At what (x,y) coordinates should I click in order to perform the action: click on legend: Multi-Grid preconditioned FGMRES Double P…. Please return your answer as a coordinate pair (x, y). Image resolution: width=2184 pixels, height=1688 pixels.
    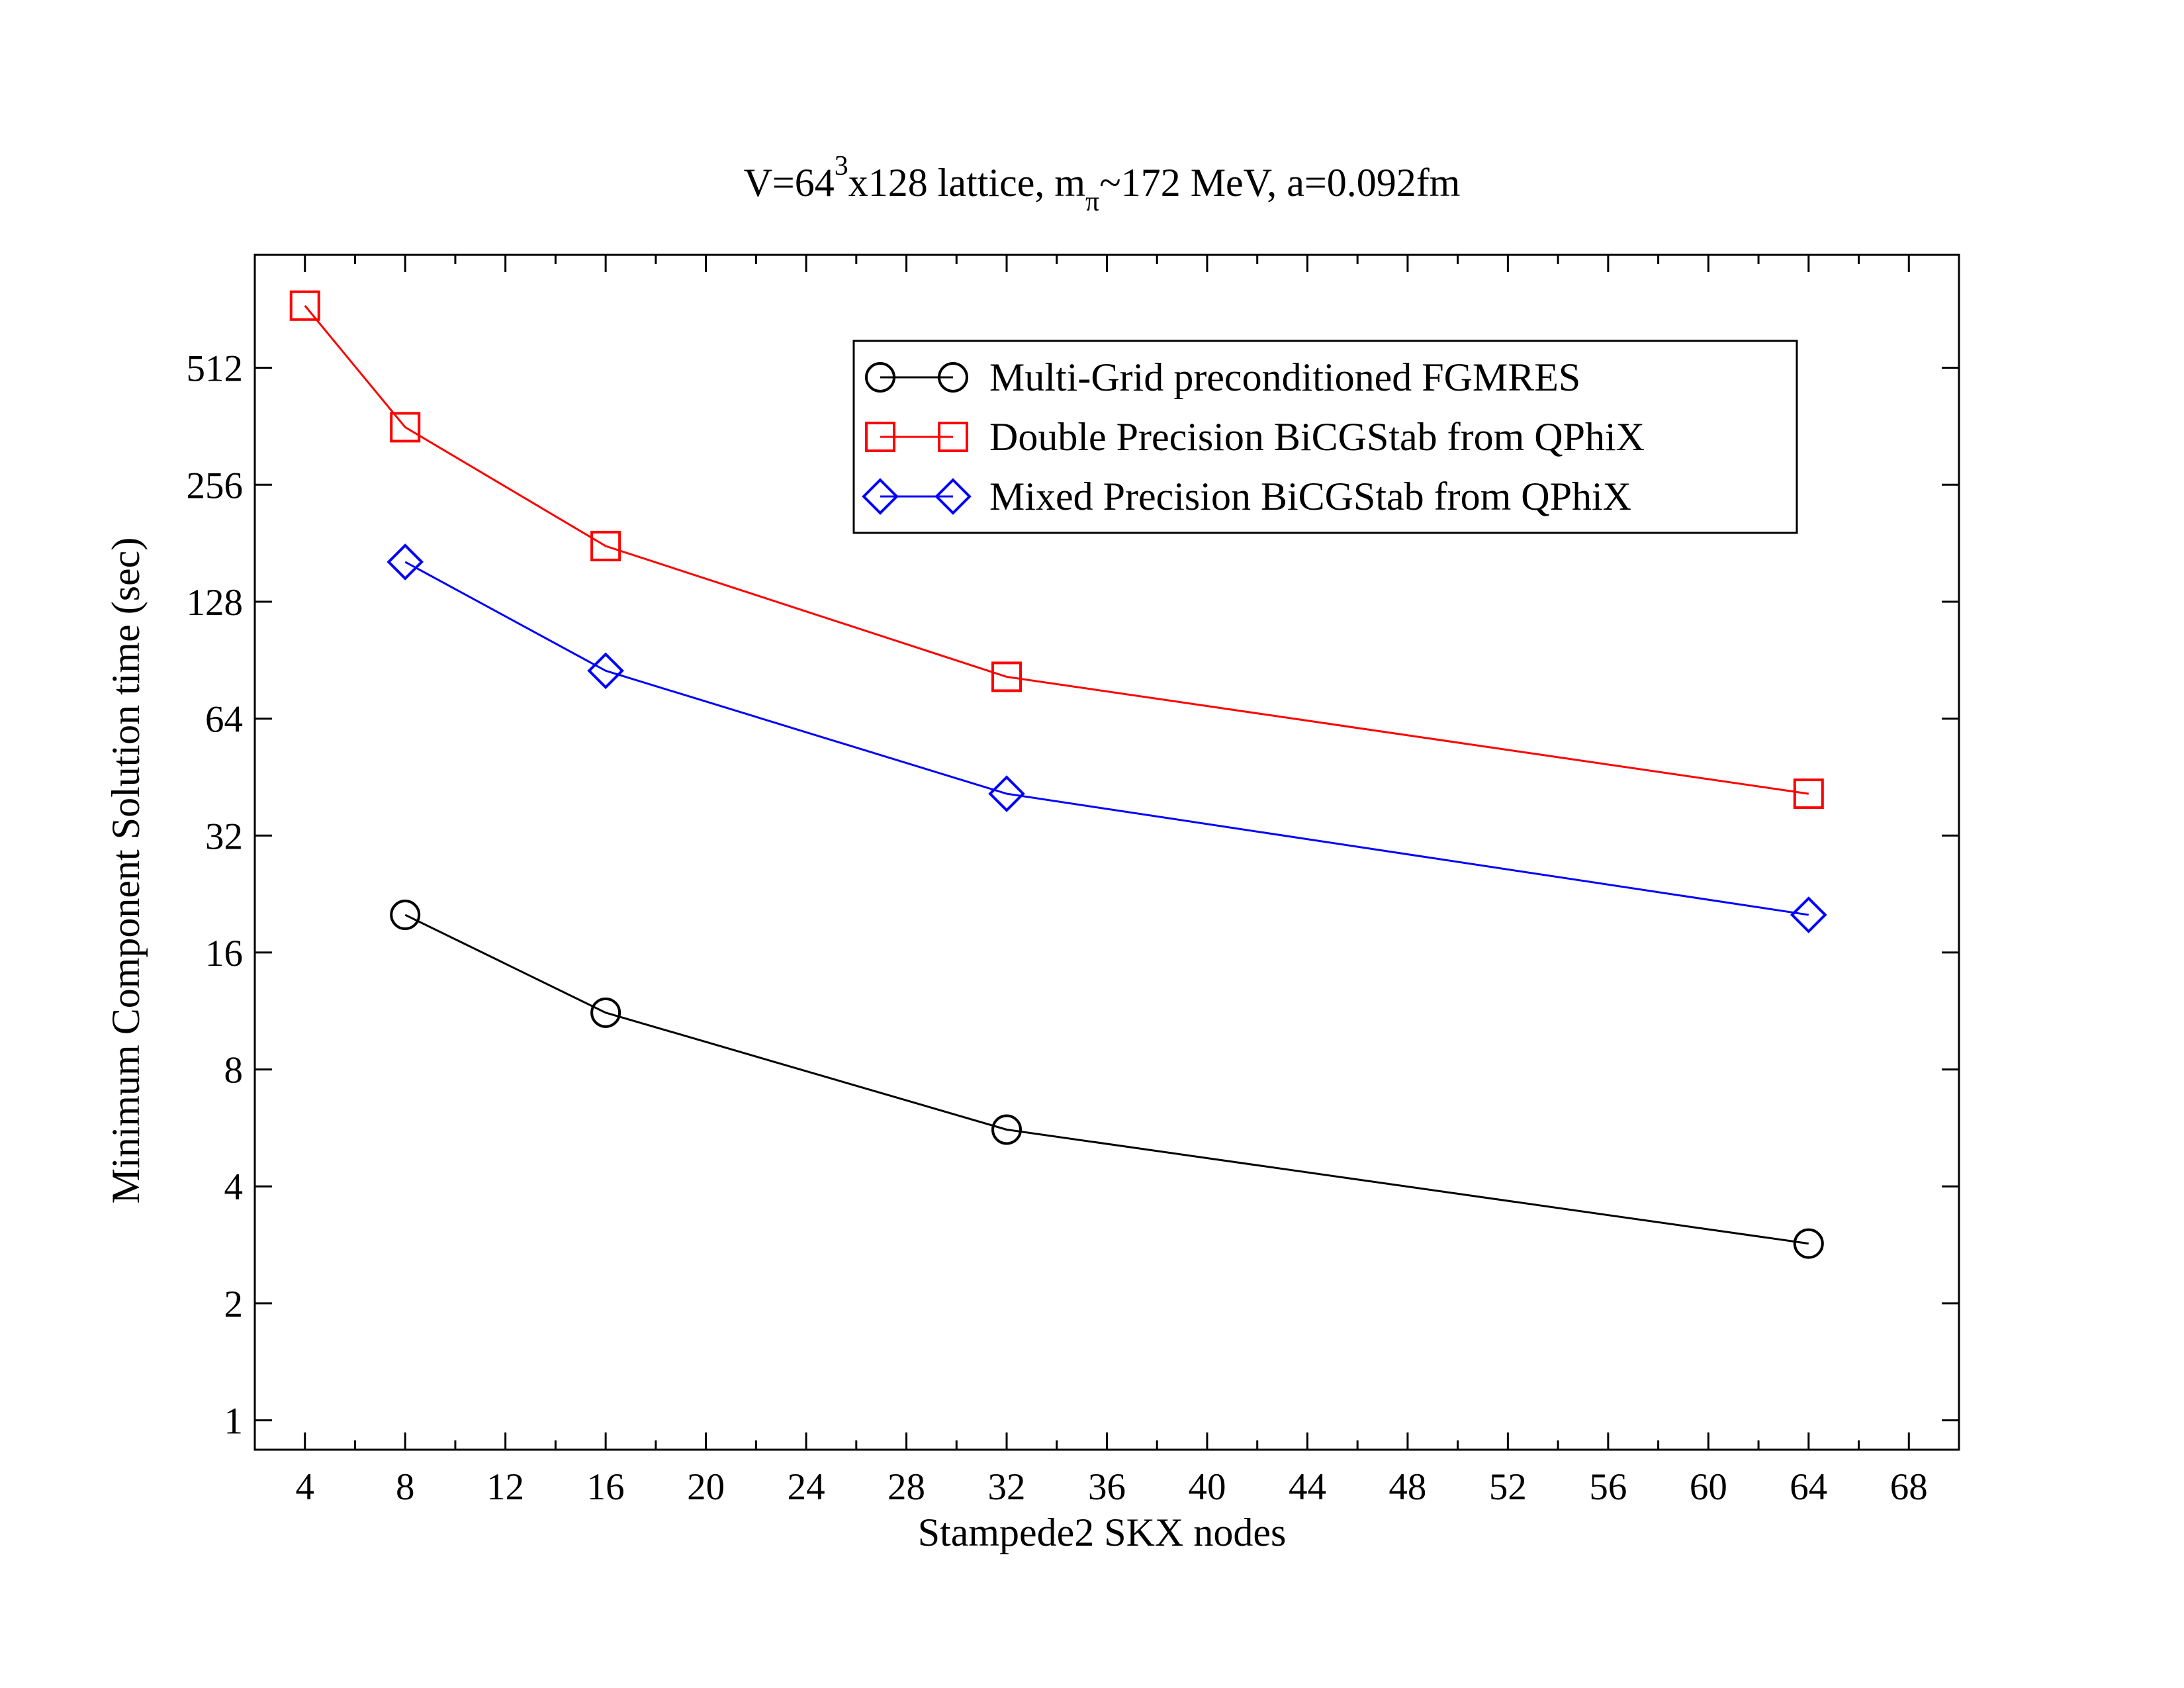
    Looking at the image, I should click on (1325, 437).